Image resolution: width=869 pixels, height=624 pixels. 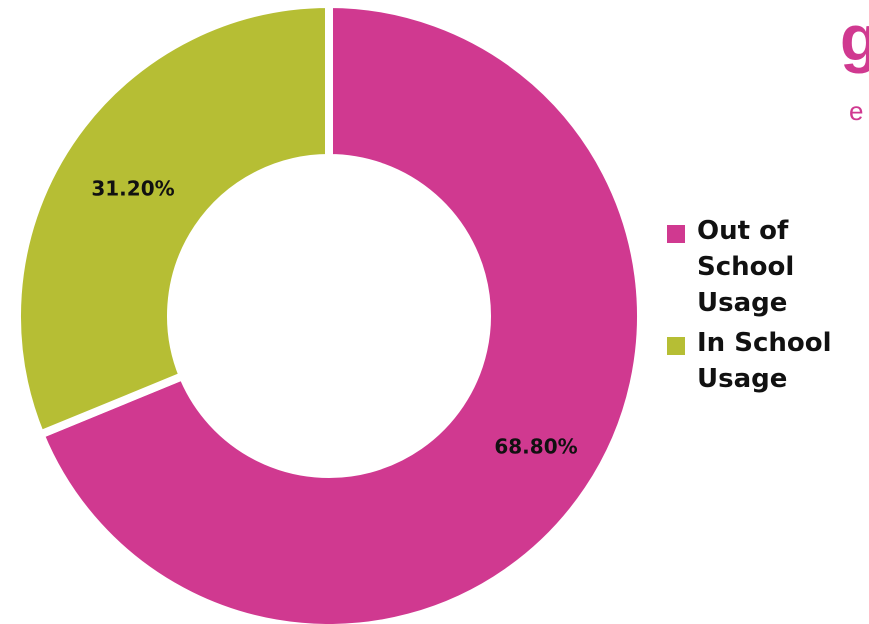 What do you see at coordinates (132, 189) in the screenshot?
I see `slice-label-in-school: 31.20%` at bounding box center [132, 189].